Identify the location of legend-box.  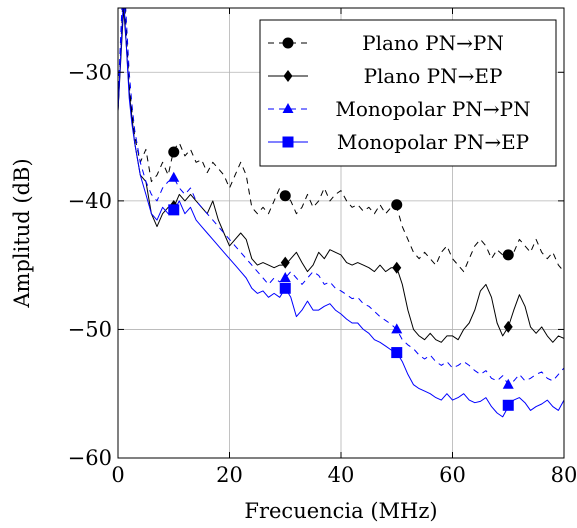
(408, 93).